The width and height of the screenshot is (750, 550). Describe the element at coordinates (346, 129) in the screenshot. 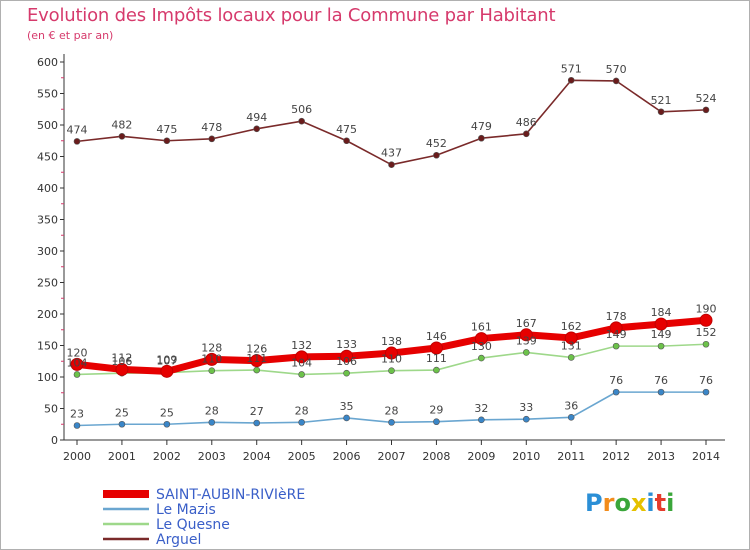

I see `data-label: 475` at that location.